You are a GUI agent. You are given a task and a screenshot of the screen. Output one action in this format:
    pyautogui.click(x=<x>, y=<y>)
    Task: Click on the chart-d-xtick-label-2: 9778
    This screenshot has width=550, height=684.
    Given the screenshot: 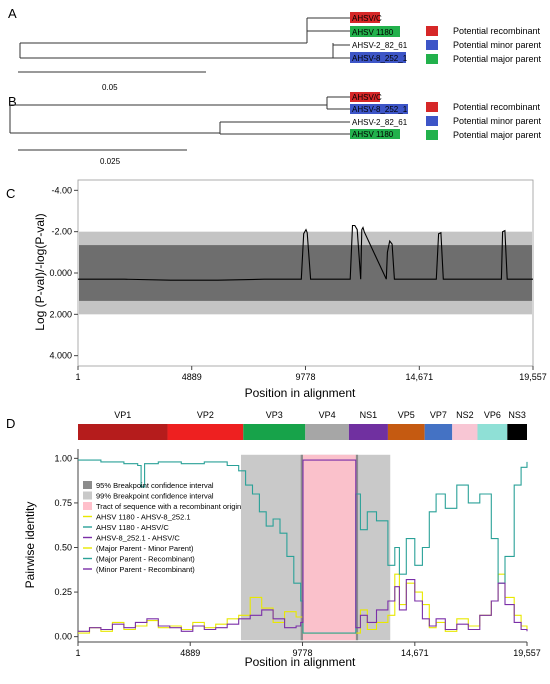 What is the action you would take?
    pyautogui.click(x=302, y=653)
    